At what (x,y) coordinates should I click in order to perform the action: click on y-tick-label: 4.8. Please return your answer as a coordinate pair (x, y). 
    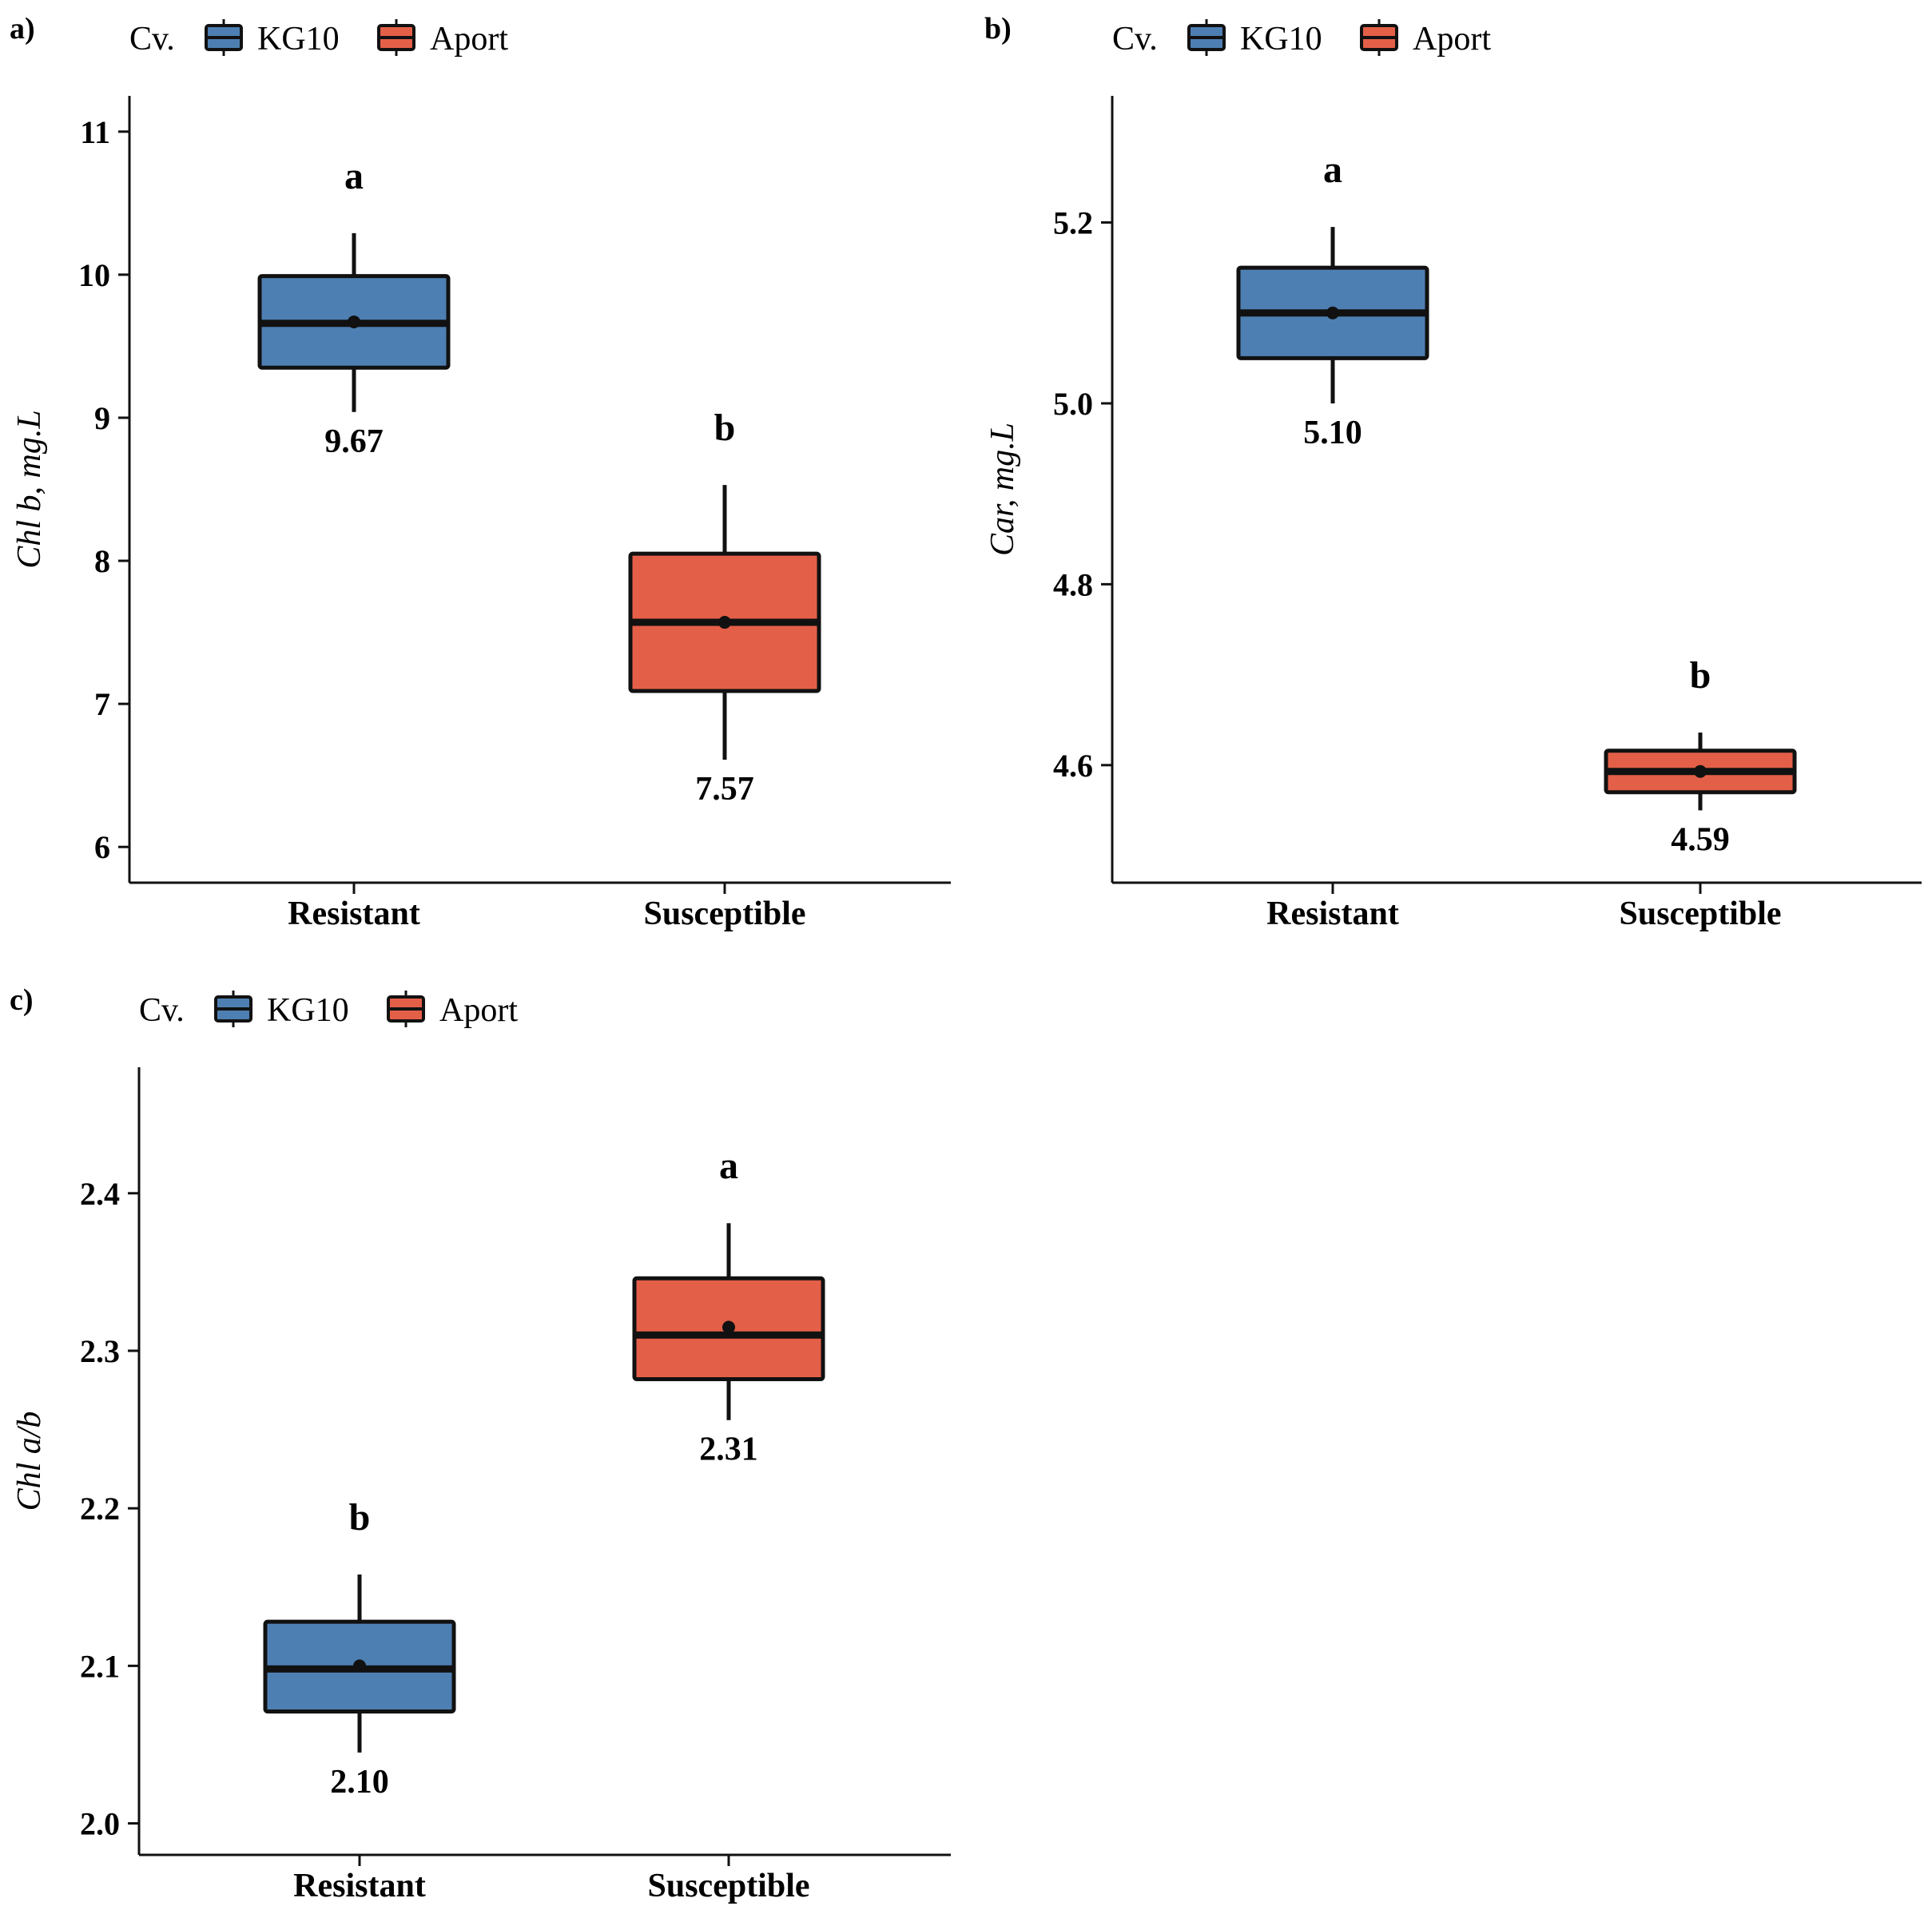
    Looking at the image, I should click on (1073, 584).